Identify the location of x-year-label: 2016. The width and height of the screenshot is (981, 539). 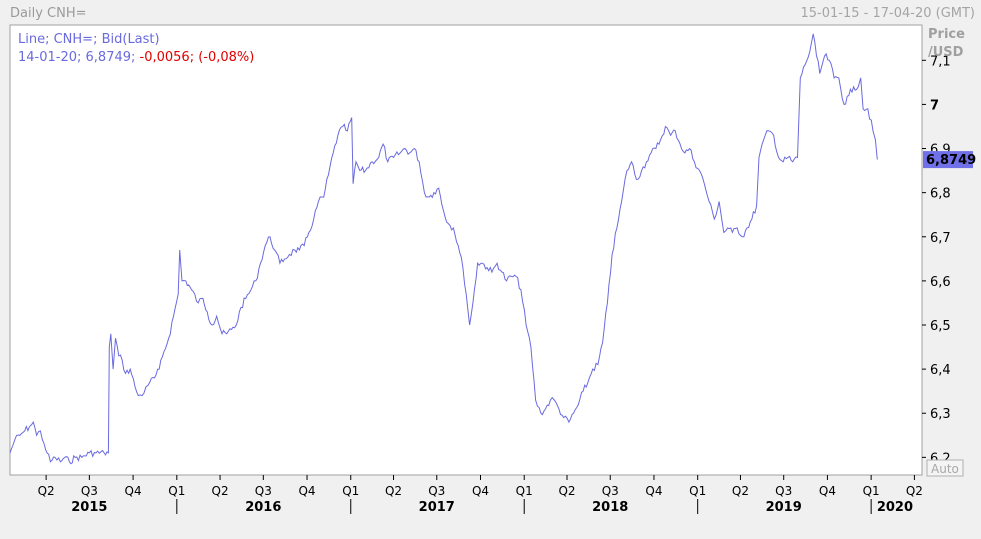
(263, 507).